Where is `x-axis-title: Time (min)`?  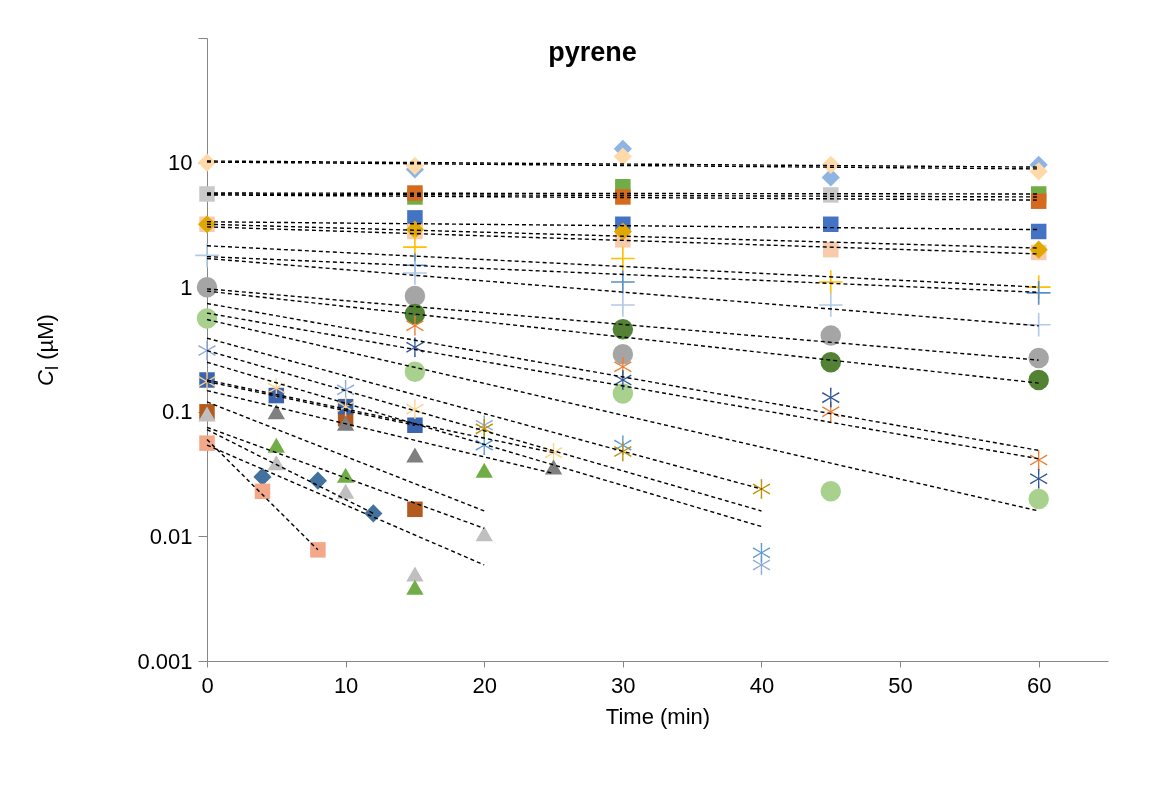 x-axis-title: Time (min) is located at coordinates (658, 716).